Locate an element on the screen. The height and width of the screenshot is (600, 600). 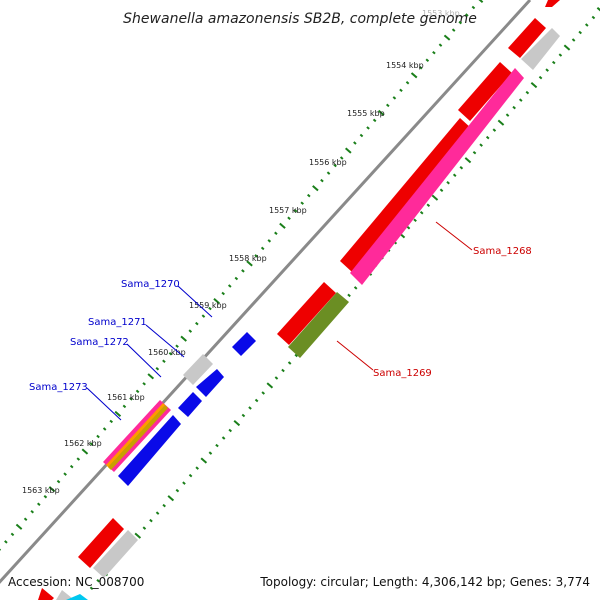
gene-label-sama-1272: Sama_1272 is located at coordinates (99, 342).